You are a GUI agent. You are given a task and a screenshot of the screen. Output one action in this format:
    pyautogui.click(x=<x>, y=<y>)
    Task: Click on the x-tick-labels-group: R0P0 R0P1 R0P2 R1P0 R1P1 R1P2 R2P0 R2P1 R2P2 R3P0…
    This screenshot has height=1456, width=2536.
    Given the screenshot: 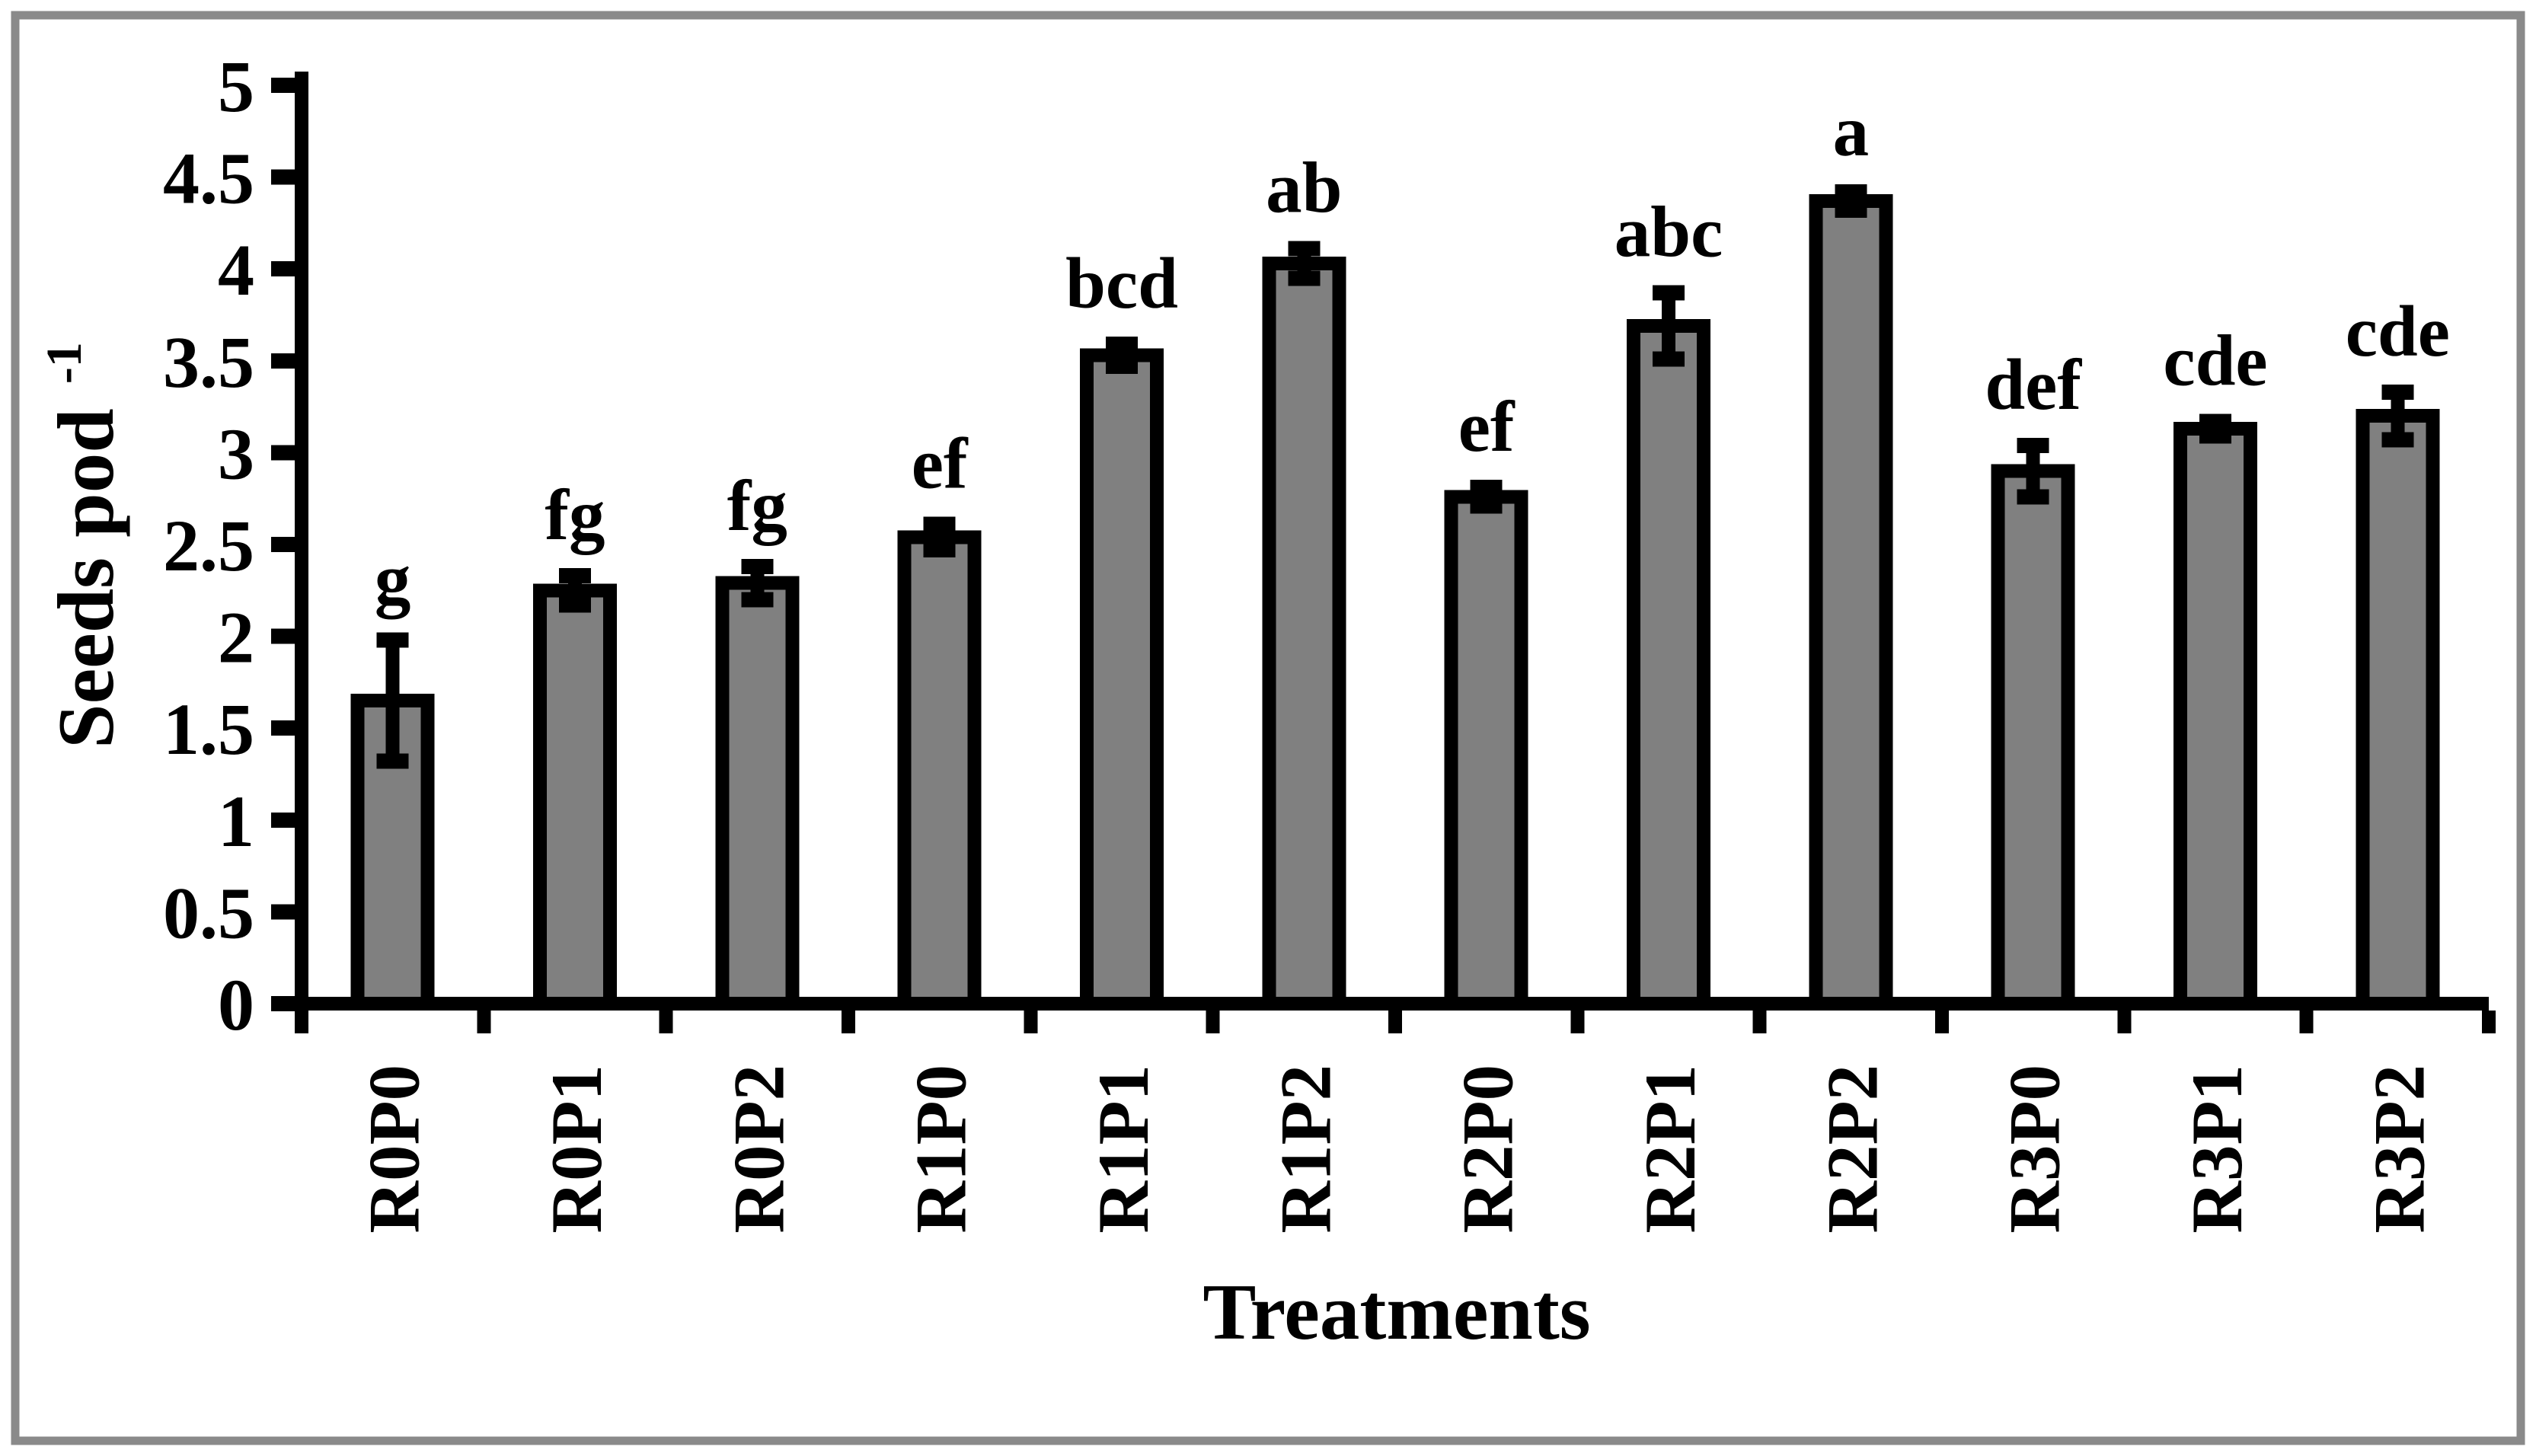 What is the action you would take?
    pyautogui.click(x=1397, y=1149)
    